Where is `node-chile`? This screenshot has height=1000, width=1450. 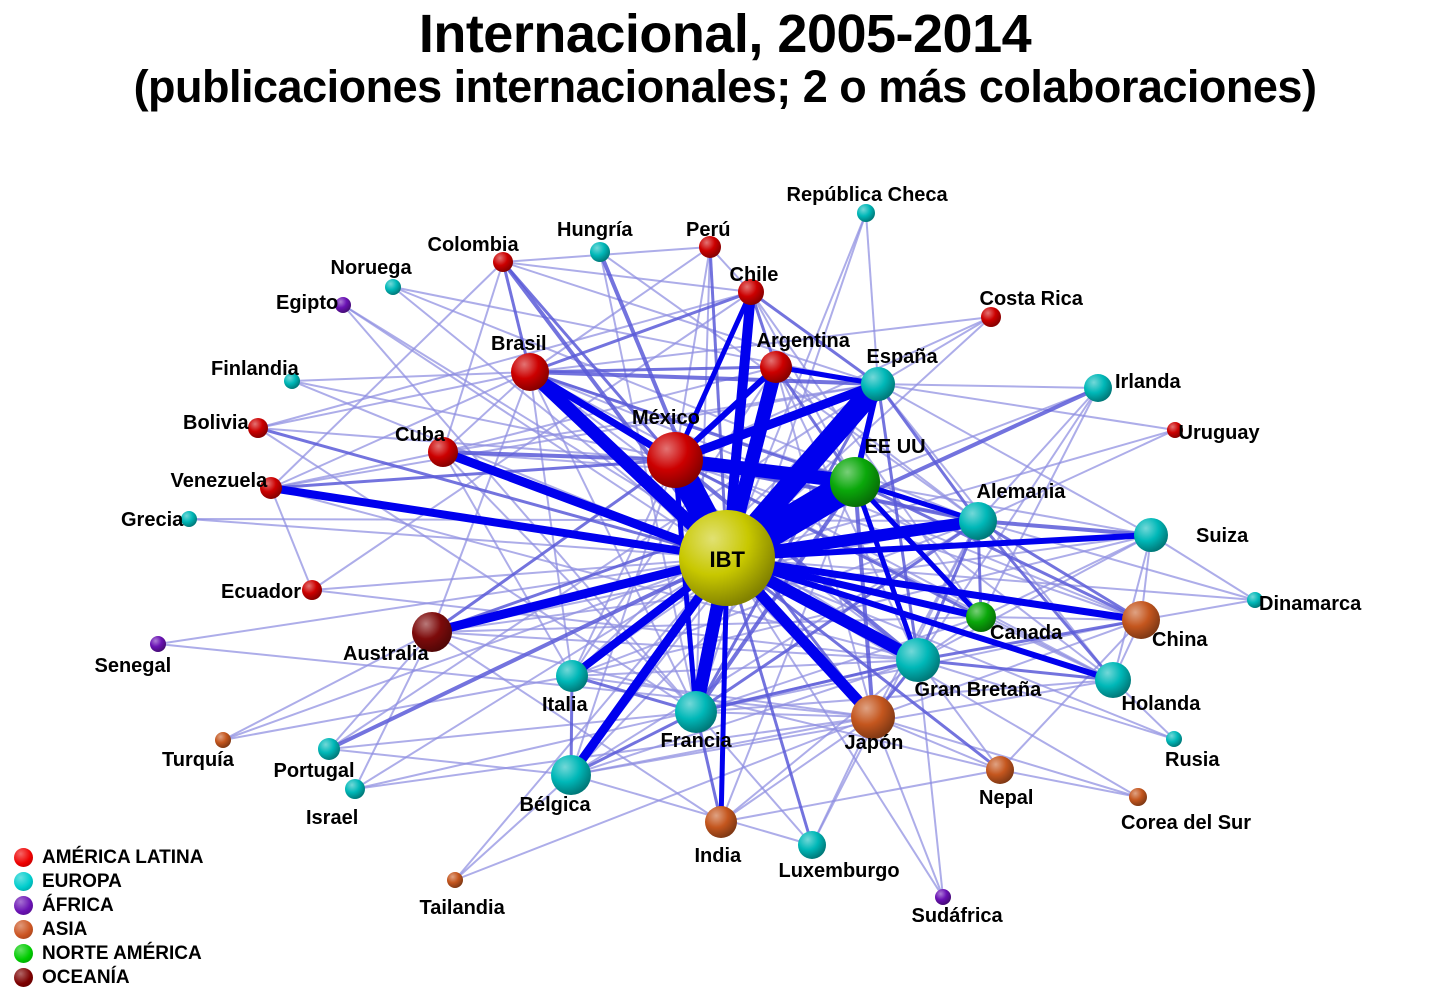 node-chile is located at coordinates (751, 292).